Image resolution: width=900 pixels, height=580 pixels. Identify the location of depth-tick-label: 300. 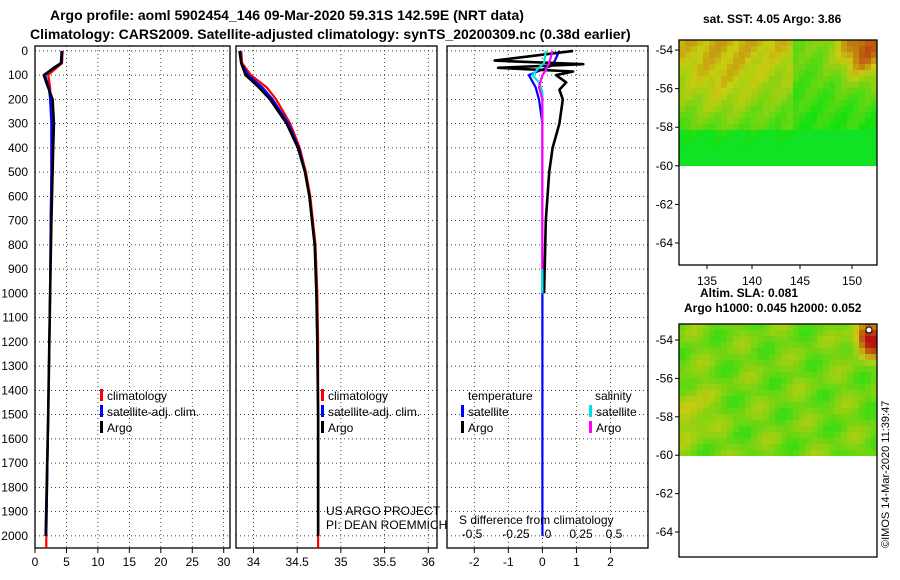
(18, 124).